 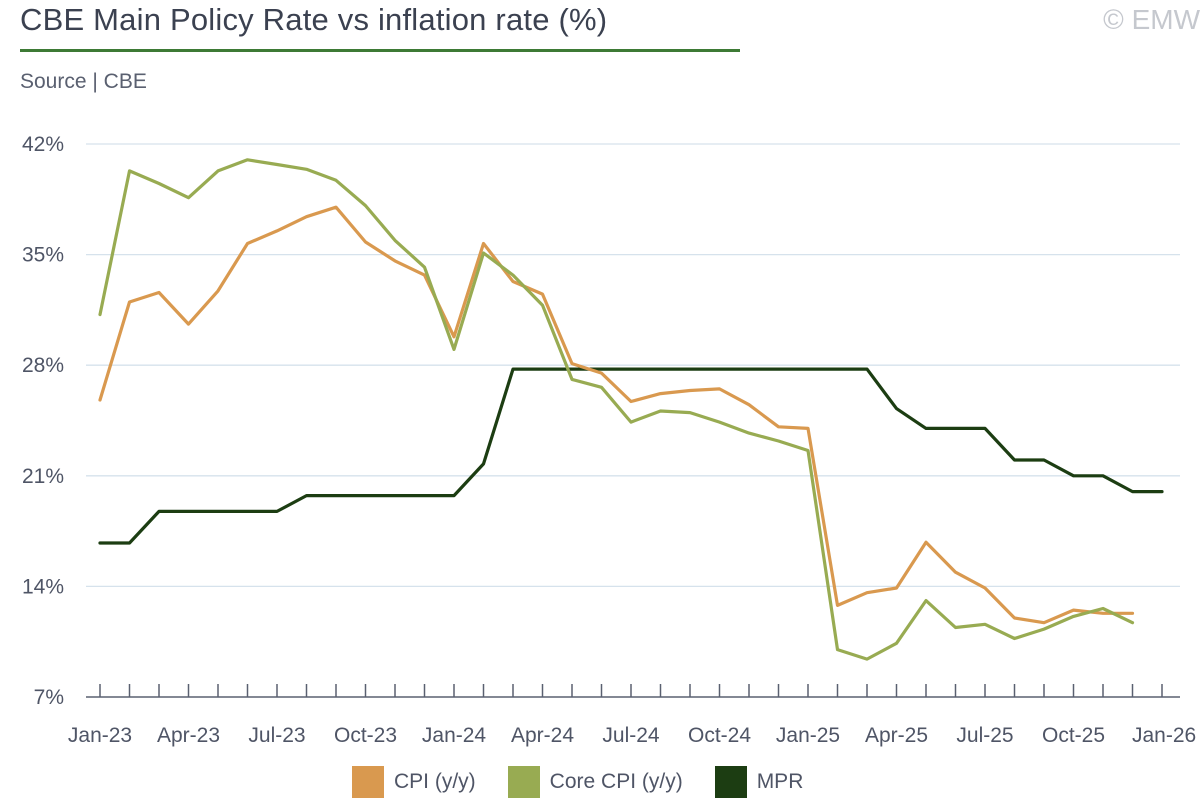 I want to click on x-tick-label: Jan-25, so click(x=808, y=735).